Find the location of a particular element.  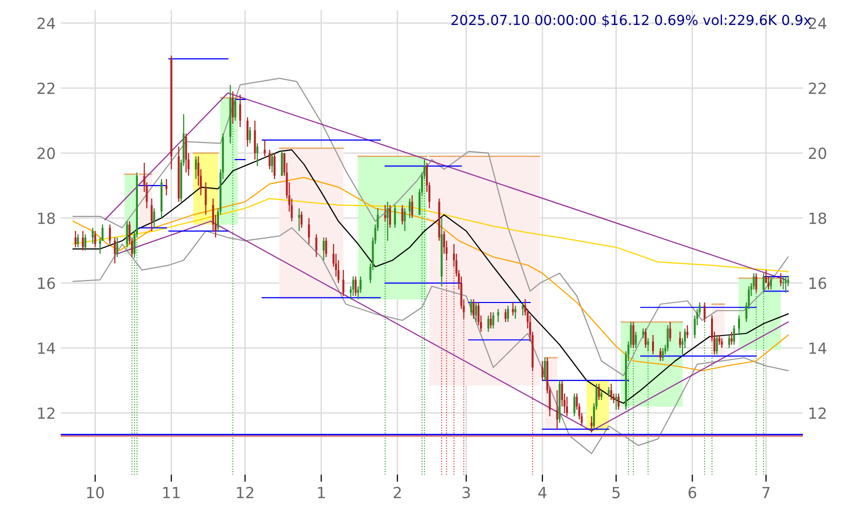

x-tick-label: 5 is located at coordinates (616, 492).